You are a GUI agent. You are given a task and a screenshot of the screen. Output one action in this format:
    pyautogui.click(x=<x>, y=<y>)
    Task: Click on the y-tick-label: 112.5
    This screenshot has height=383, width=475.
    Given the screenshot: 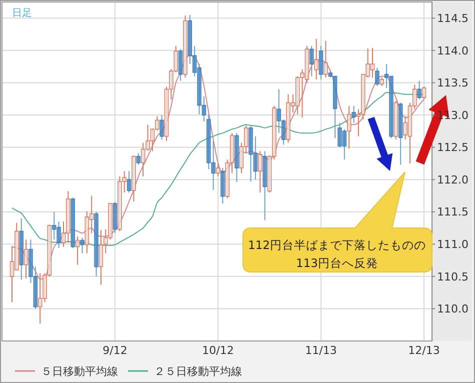 What is the action you would take?
    pyautogui.click(x=452, y=147)
    